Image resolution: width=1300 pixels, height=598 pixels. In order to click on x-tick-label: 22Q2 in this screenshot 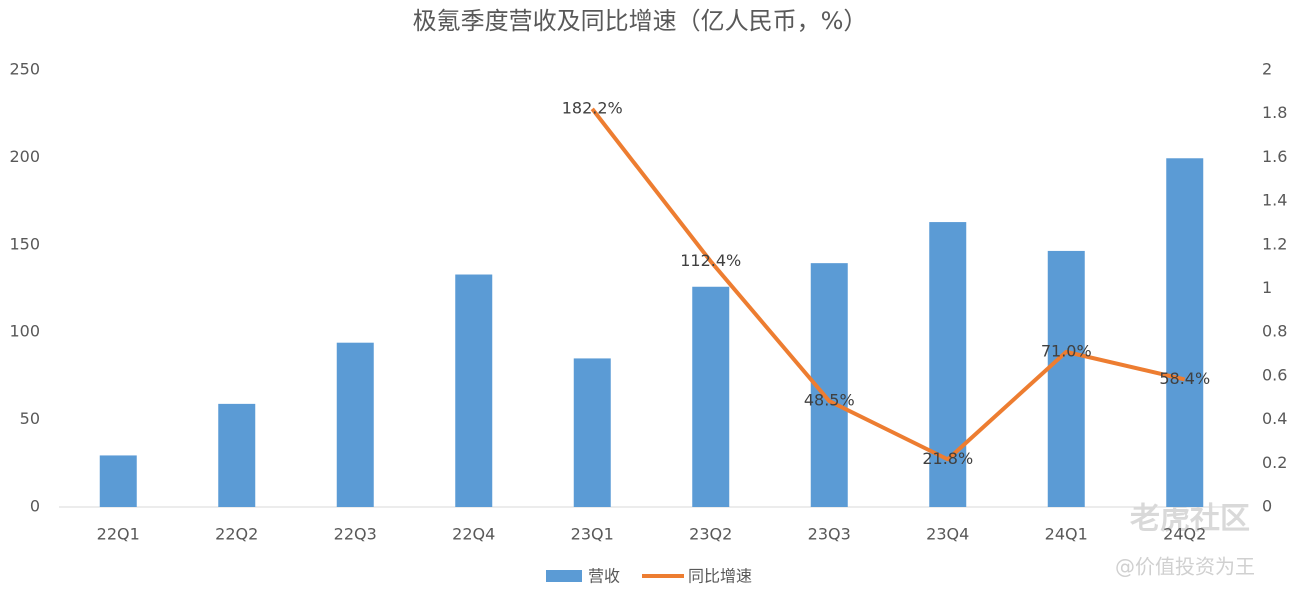, I will do `click(236, 534)`.